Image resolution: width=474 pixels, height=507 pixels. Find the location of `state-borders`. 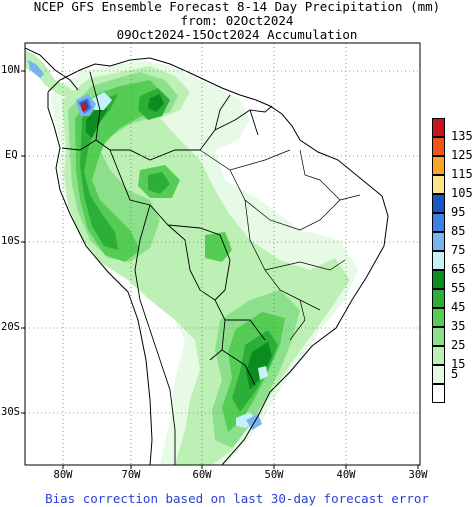

state-borders is located at coordinates (280, 245).